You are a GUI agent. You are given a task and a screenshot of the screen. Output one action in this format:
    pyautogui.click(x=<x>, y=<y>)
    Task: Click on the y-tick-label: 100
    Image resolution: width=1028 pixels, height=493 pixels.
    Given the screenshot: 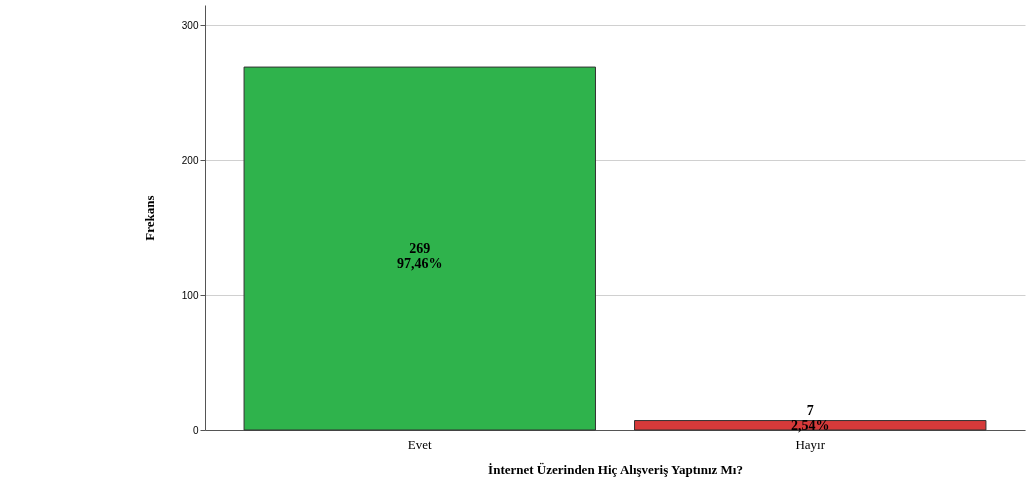 What is the action you would take?
    pyautogui.click(x=190, y=295)
    